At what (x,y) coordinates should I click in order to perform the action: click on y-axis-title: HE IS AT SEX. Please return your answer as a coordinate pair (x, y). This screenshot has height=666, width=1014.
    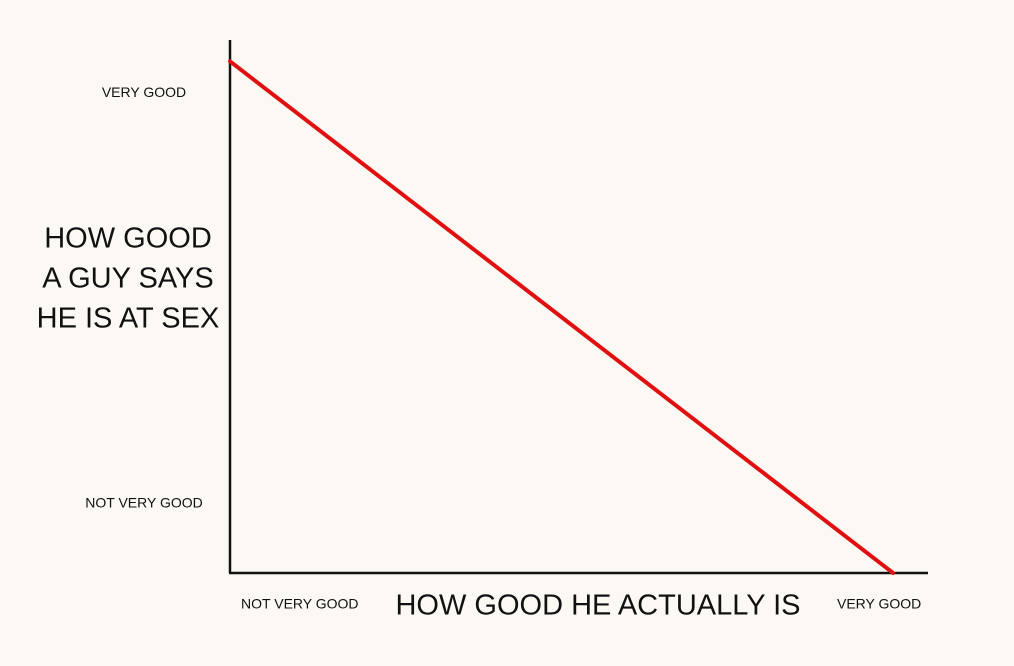
    Looking at the image, I should click on (128, 319).